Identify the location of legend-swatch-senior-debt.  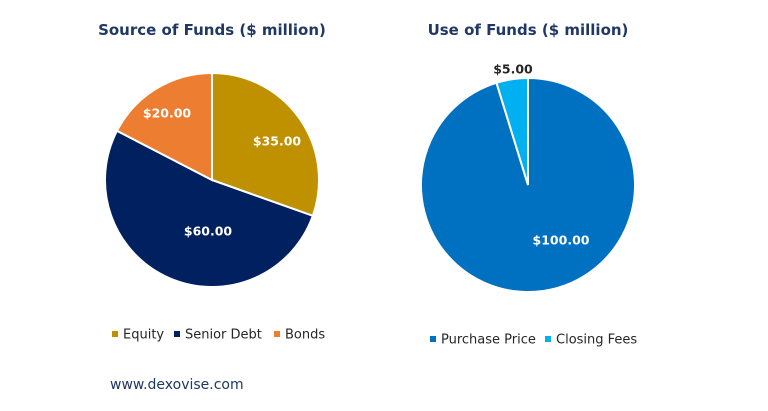
(177, 334).